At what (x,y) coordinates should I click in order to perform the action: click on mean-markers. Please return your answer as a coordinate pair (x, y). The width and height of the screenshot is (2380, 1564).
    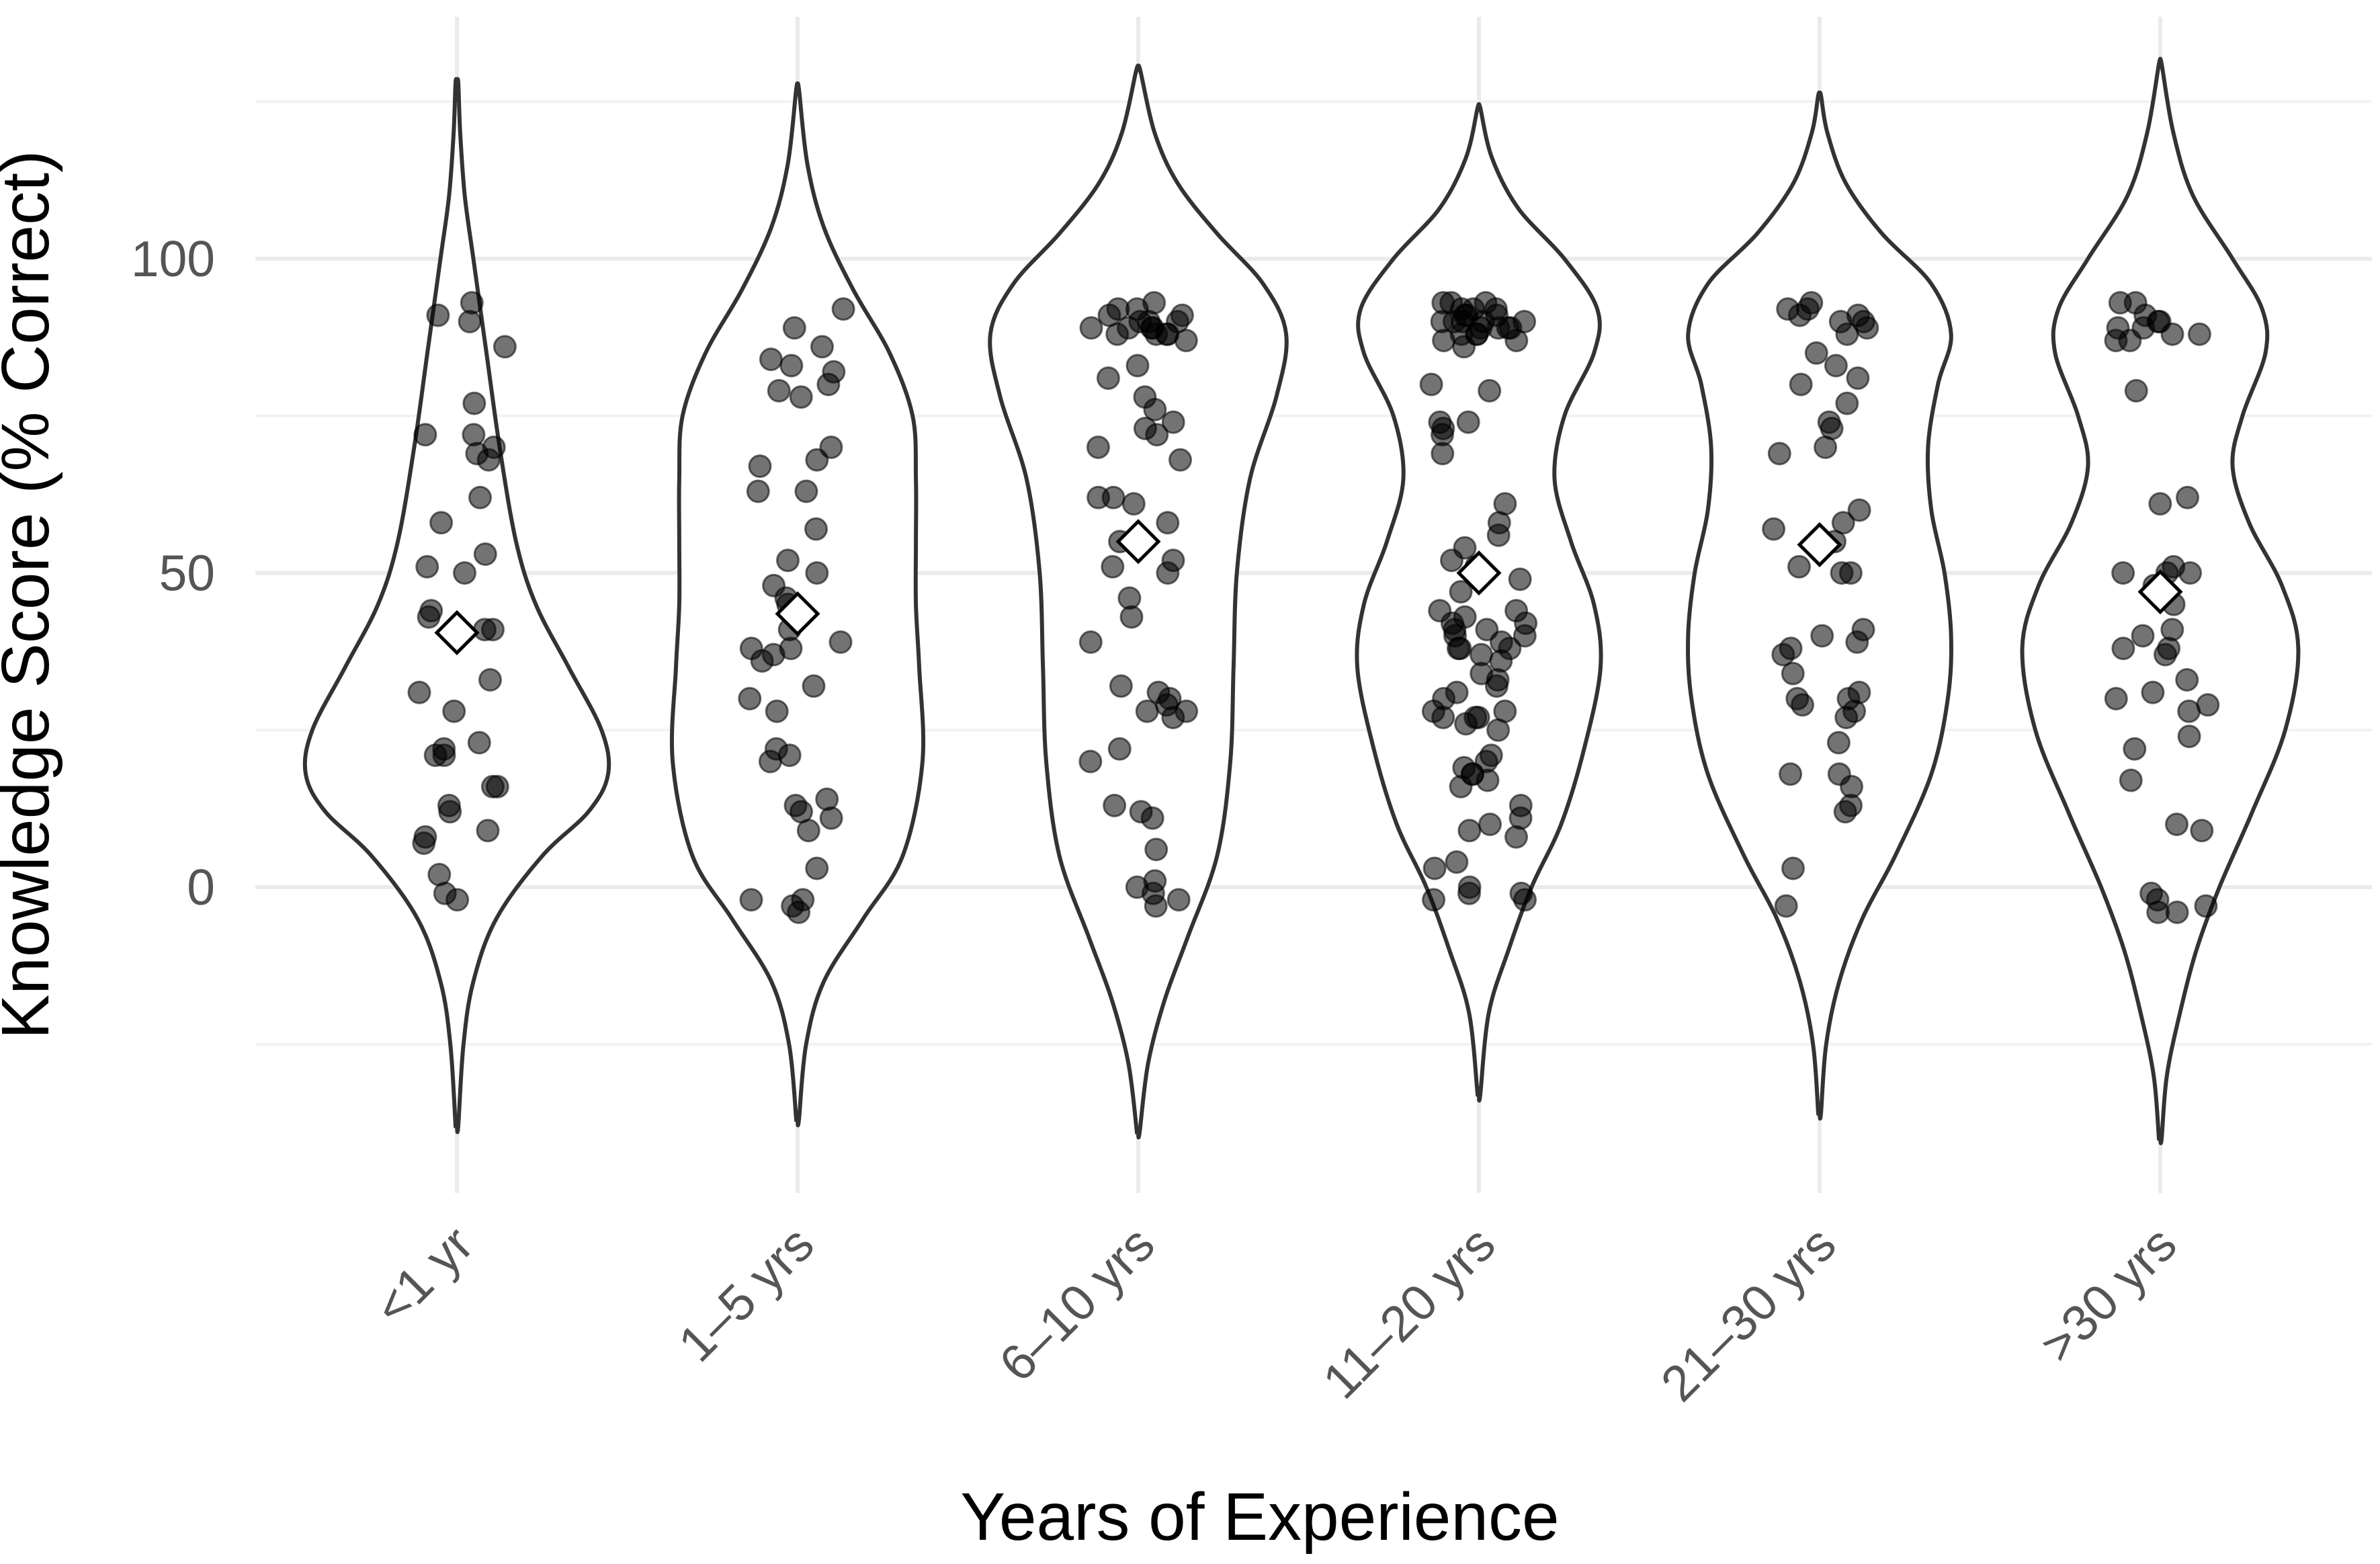
    Looking at the image, I should click on (1308, 587).